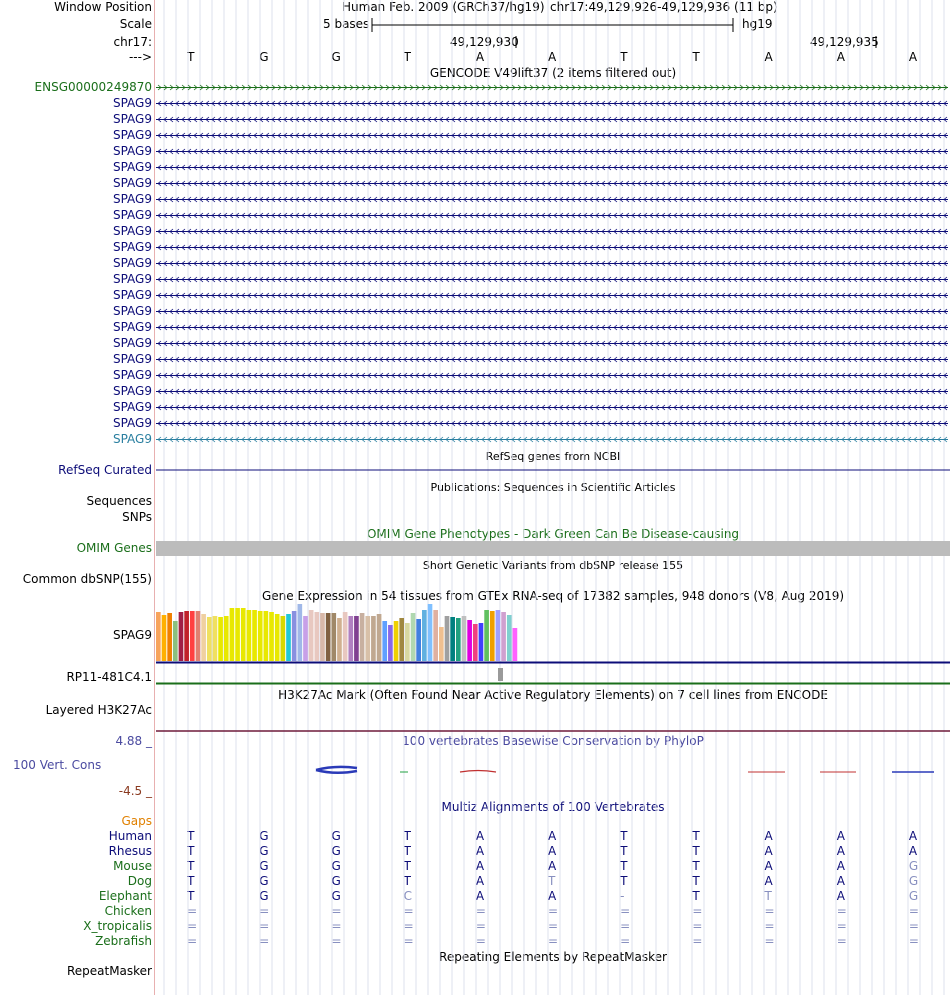  What do you see at coordinates (105, 470) in the screenshot?
I see `refseq-label: RefSeq Curated` at bounding box center [105, 470].